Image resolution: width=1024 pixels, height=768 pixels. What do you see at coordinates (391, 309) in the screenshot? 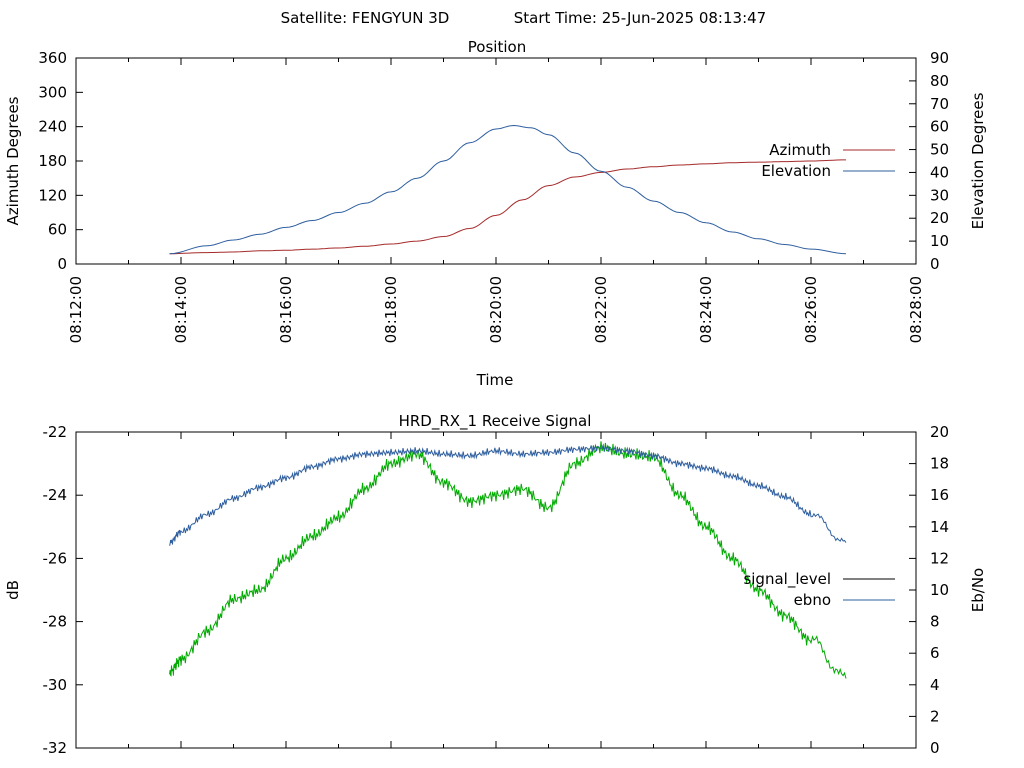
I see `x-tick-label: 08:18:00` at bounding box center [391, 309].